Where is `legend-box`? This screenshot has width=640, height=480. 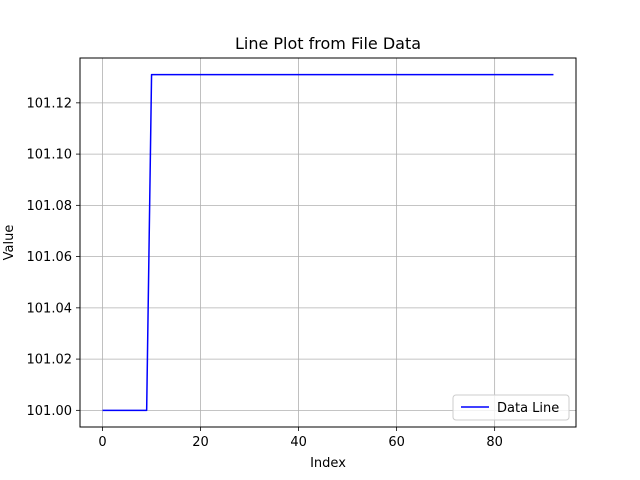 legend-box is located at coordinates (511, 407).